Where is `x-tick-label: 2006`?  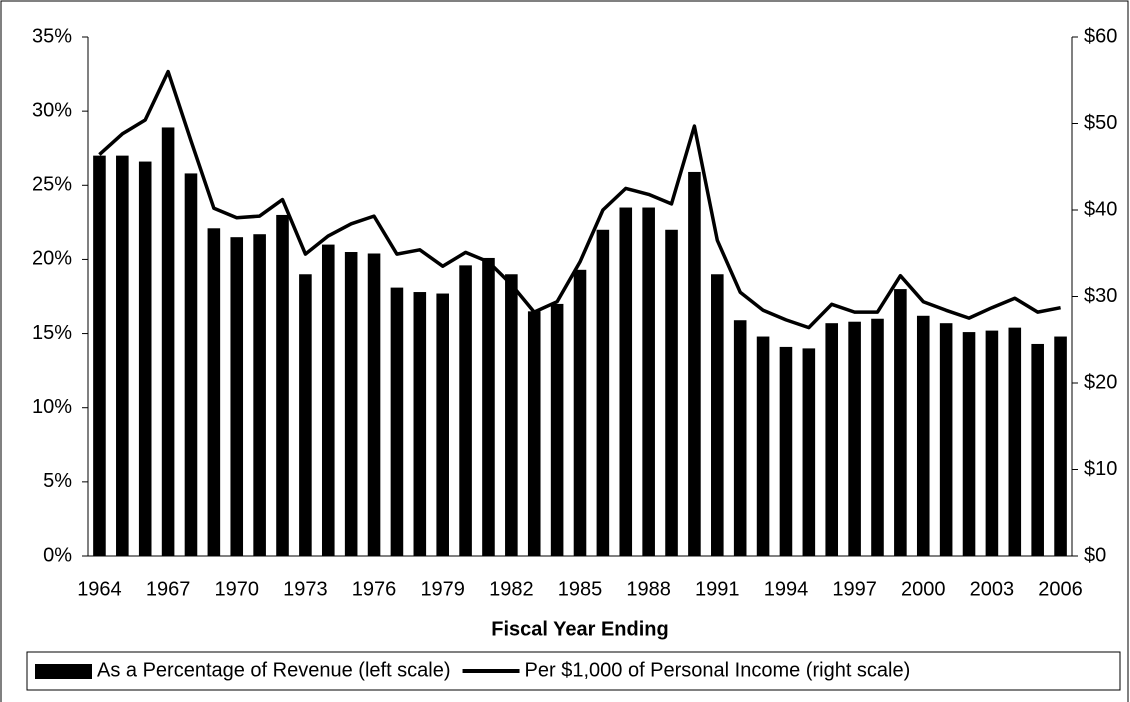 x-tick-label: 2006 is located at coordinates (1060, 589).